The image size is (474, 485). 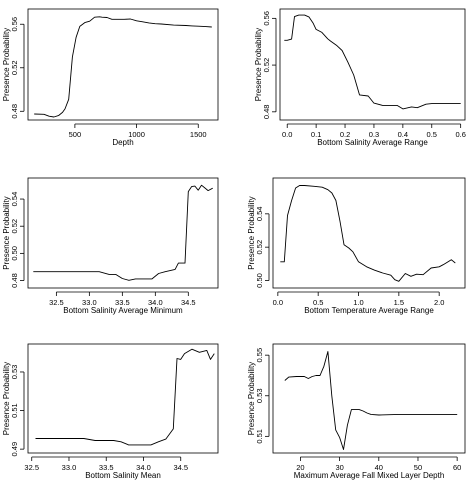 What do you see at coordinates (418, 467) in the screenshot?
I see `x-tick-label: 50` at bounding box center [418, 467].